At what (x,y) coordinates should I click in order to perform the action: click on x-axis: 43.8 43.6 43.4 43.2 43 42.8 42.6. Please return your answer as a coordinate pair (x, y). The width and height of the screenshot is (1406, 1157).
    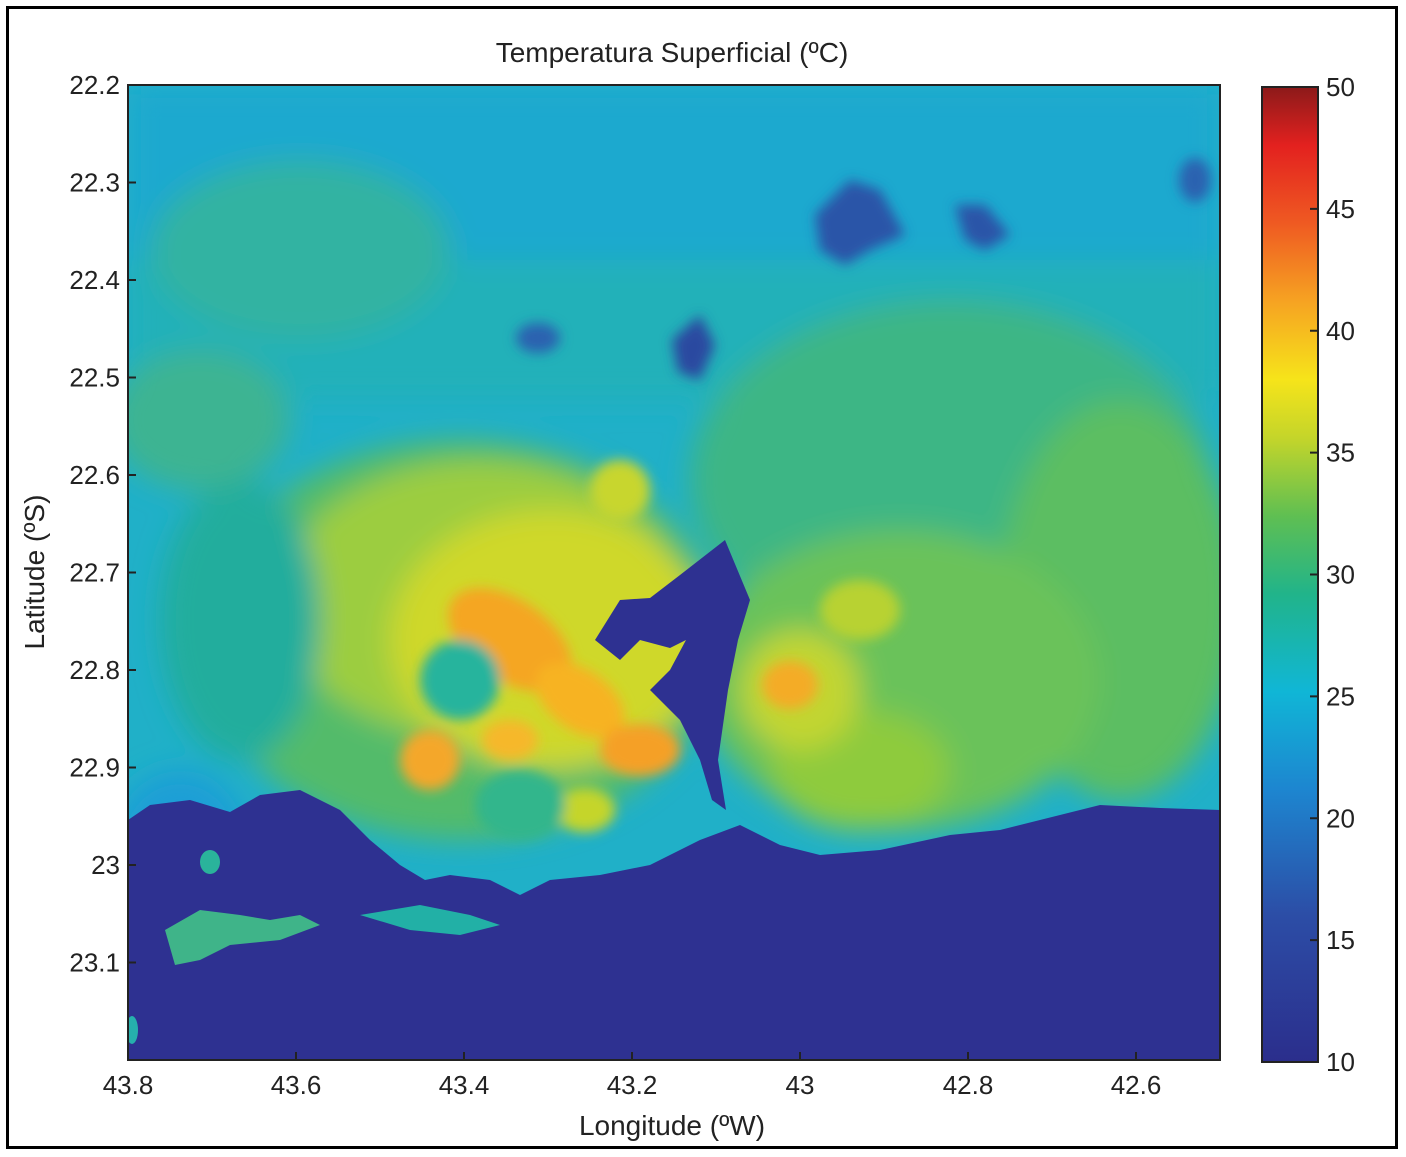
    Looking at the image, I should click on (632, 1076).